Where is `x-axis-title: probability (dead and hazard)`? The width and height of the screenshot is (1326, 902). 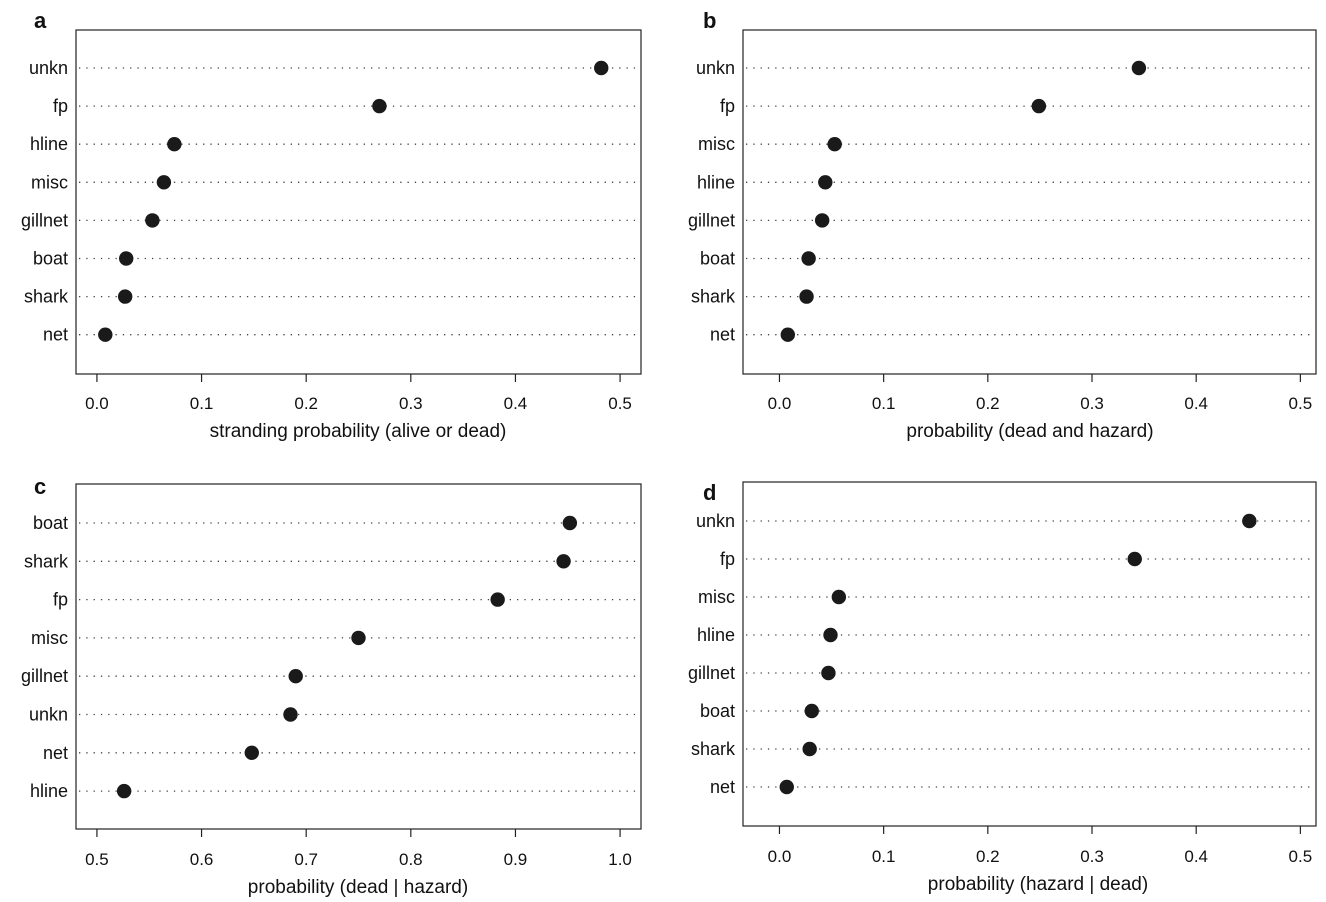 x-axis-title: probability (dead and hazard) is located at coordinates (1029, 431).